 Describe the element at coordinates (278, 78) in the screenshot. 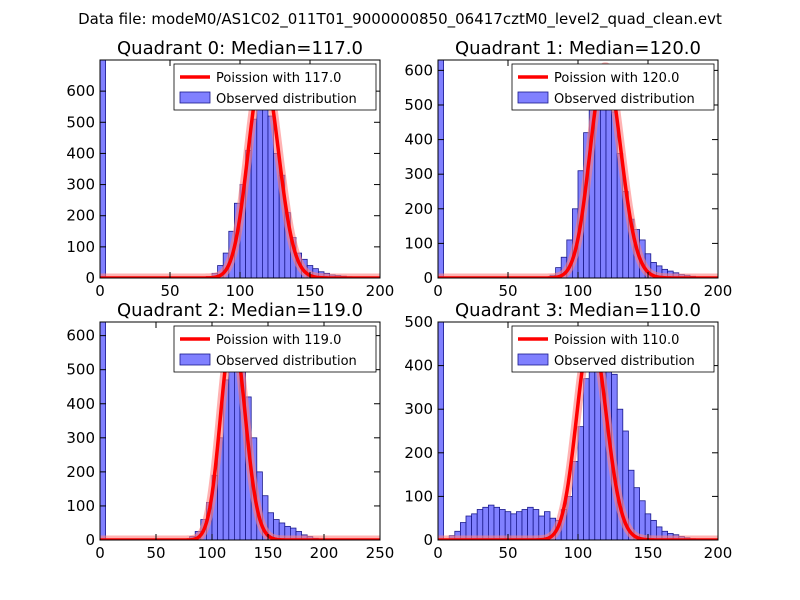

I see `legend-curve-label: Poission with 117.0` at that location.